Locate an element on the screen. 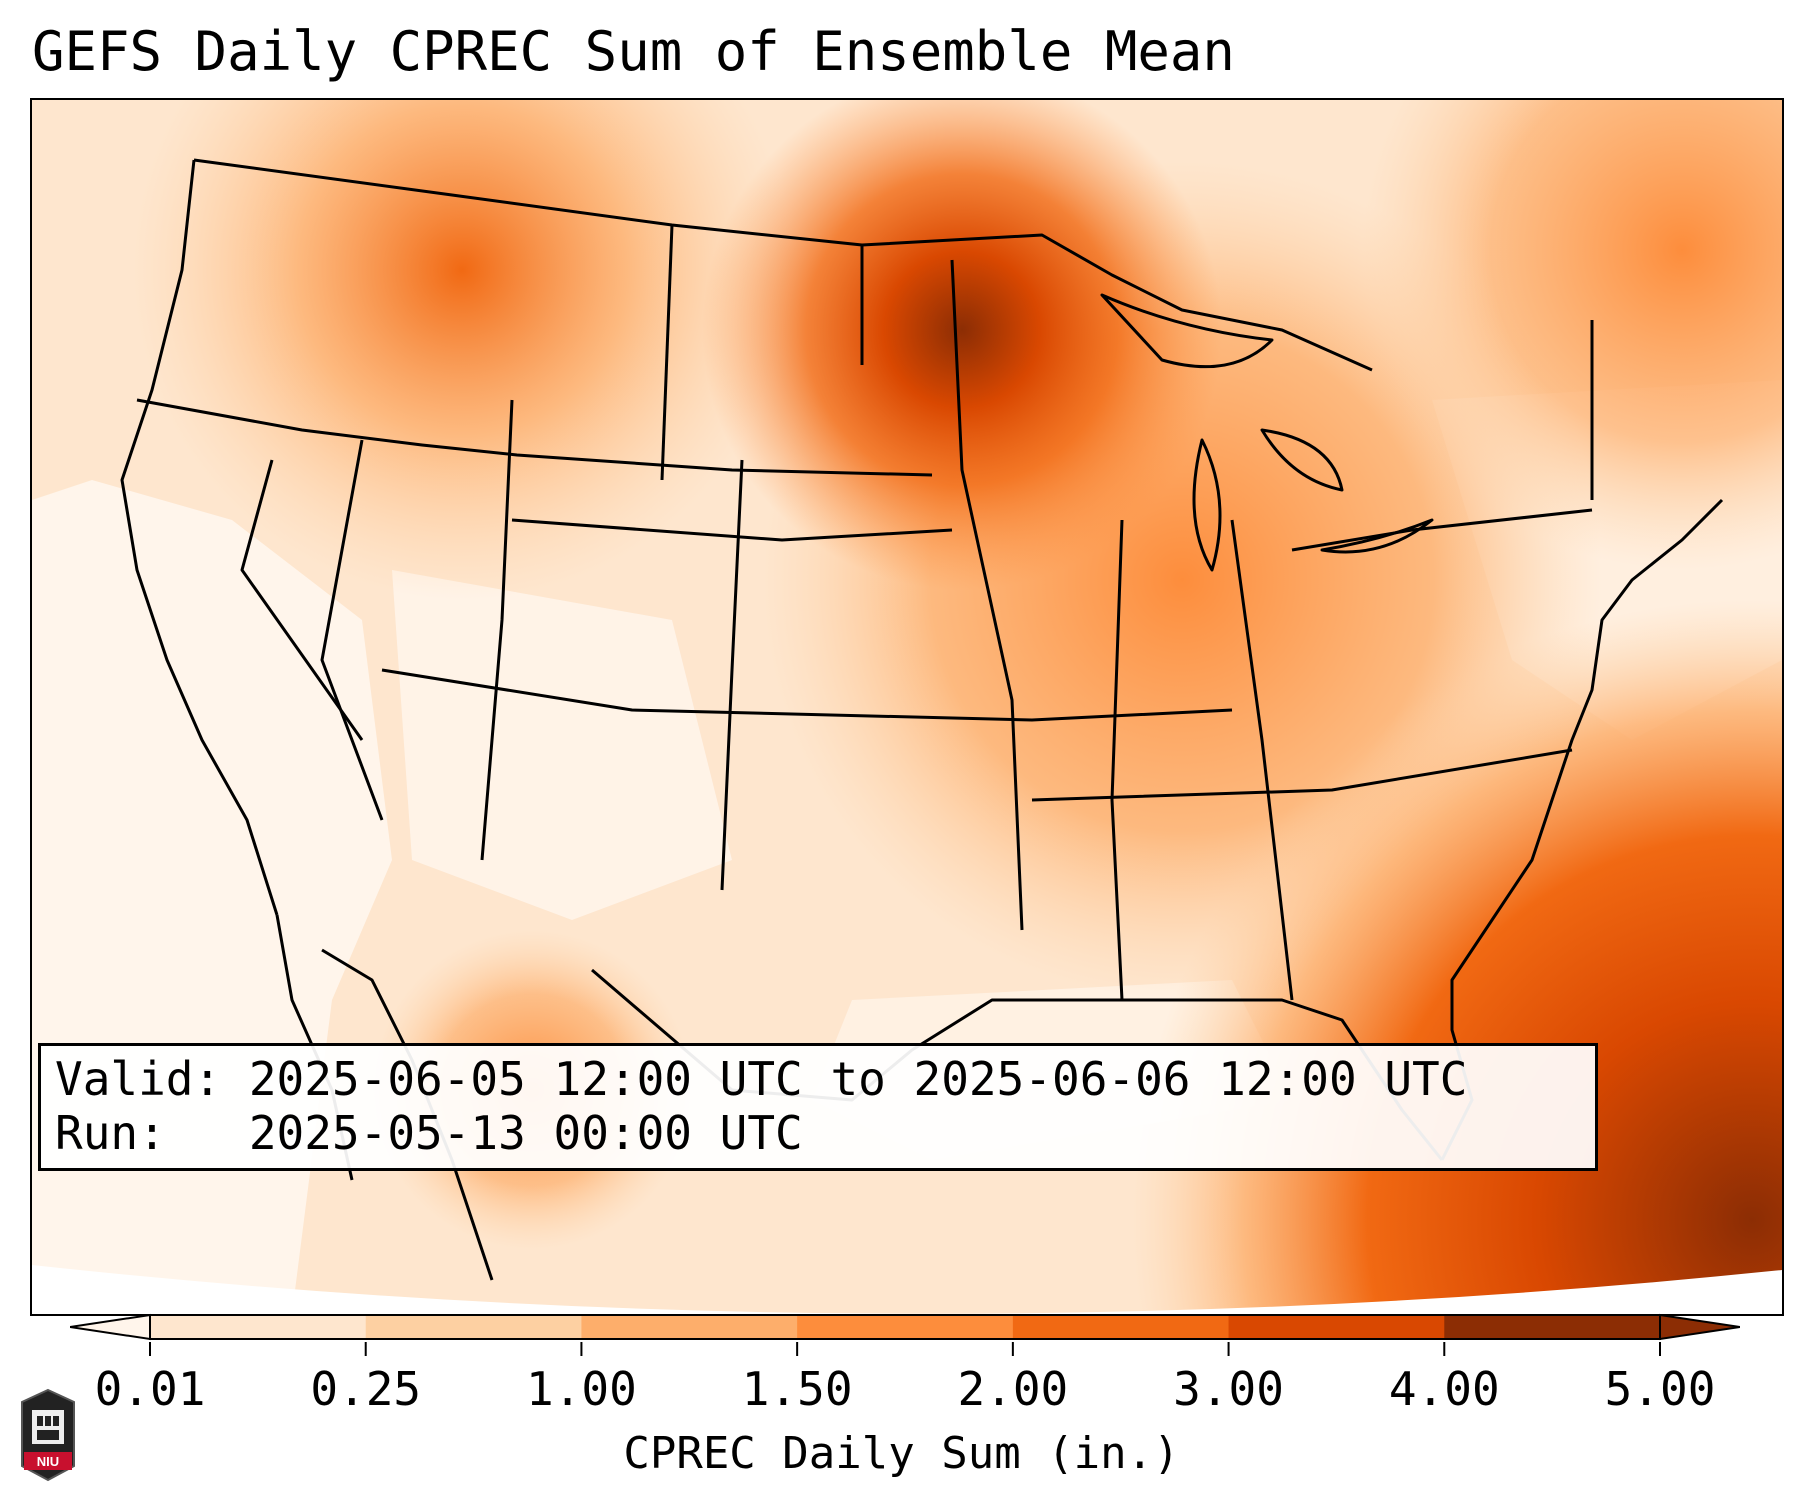 This screenshot has height=1500, width=1803. state-line-il-in is located at coordinates (1117, 760).